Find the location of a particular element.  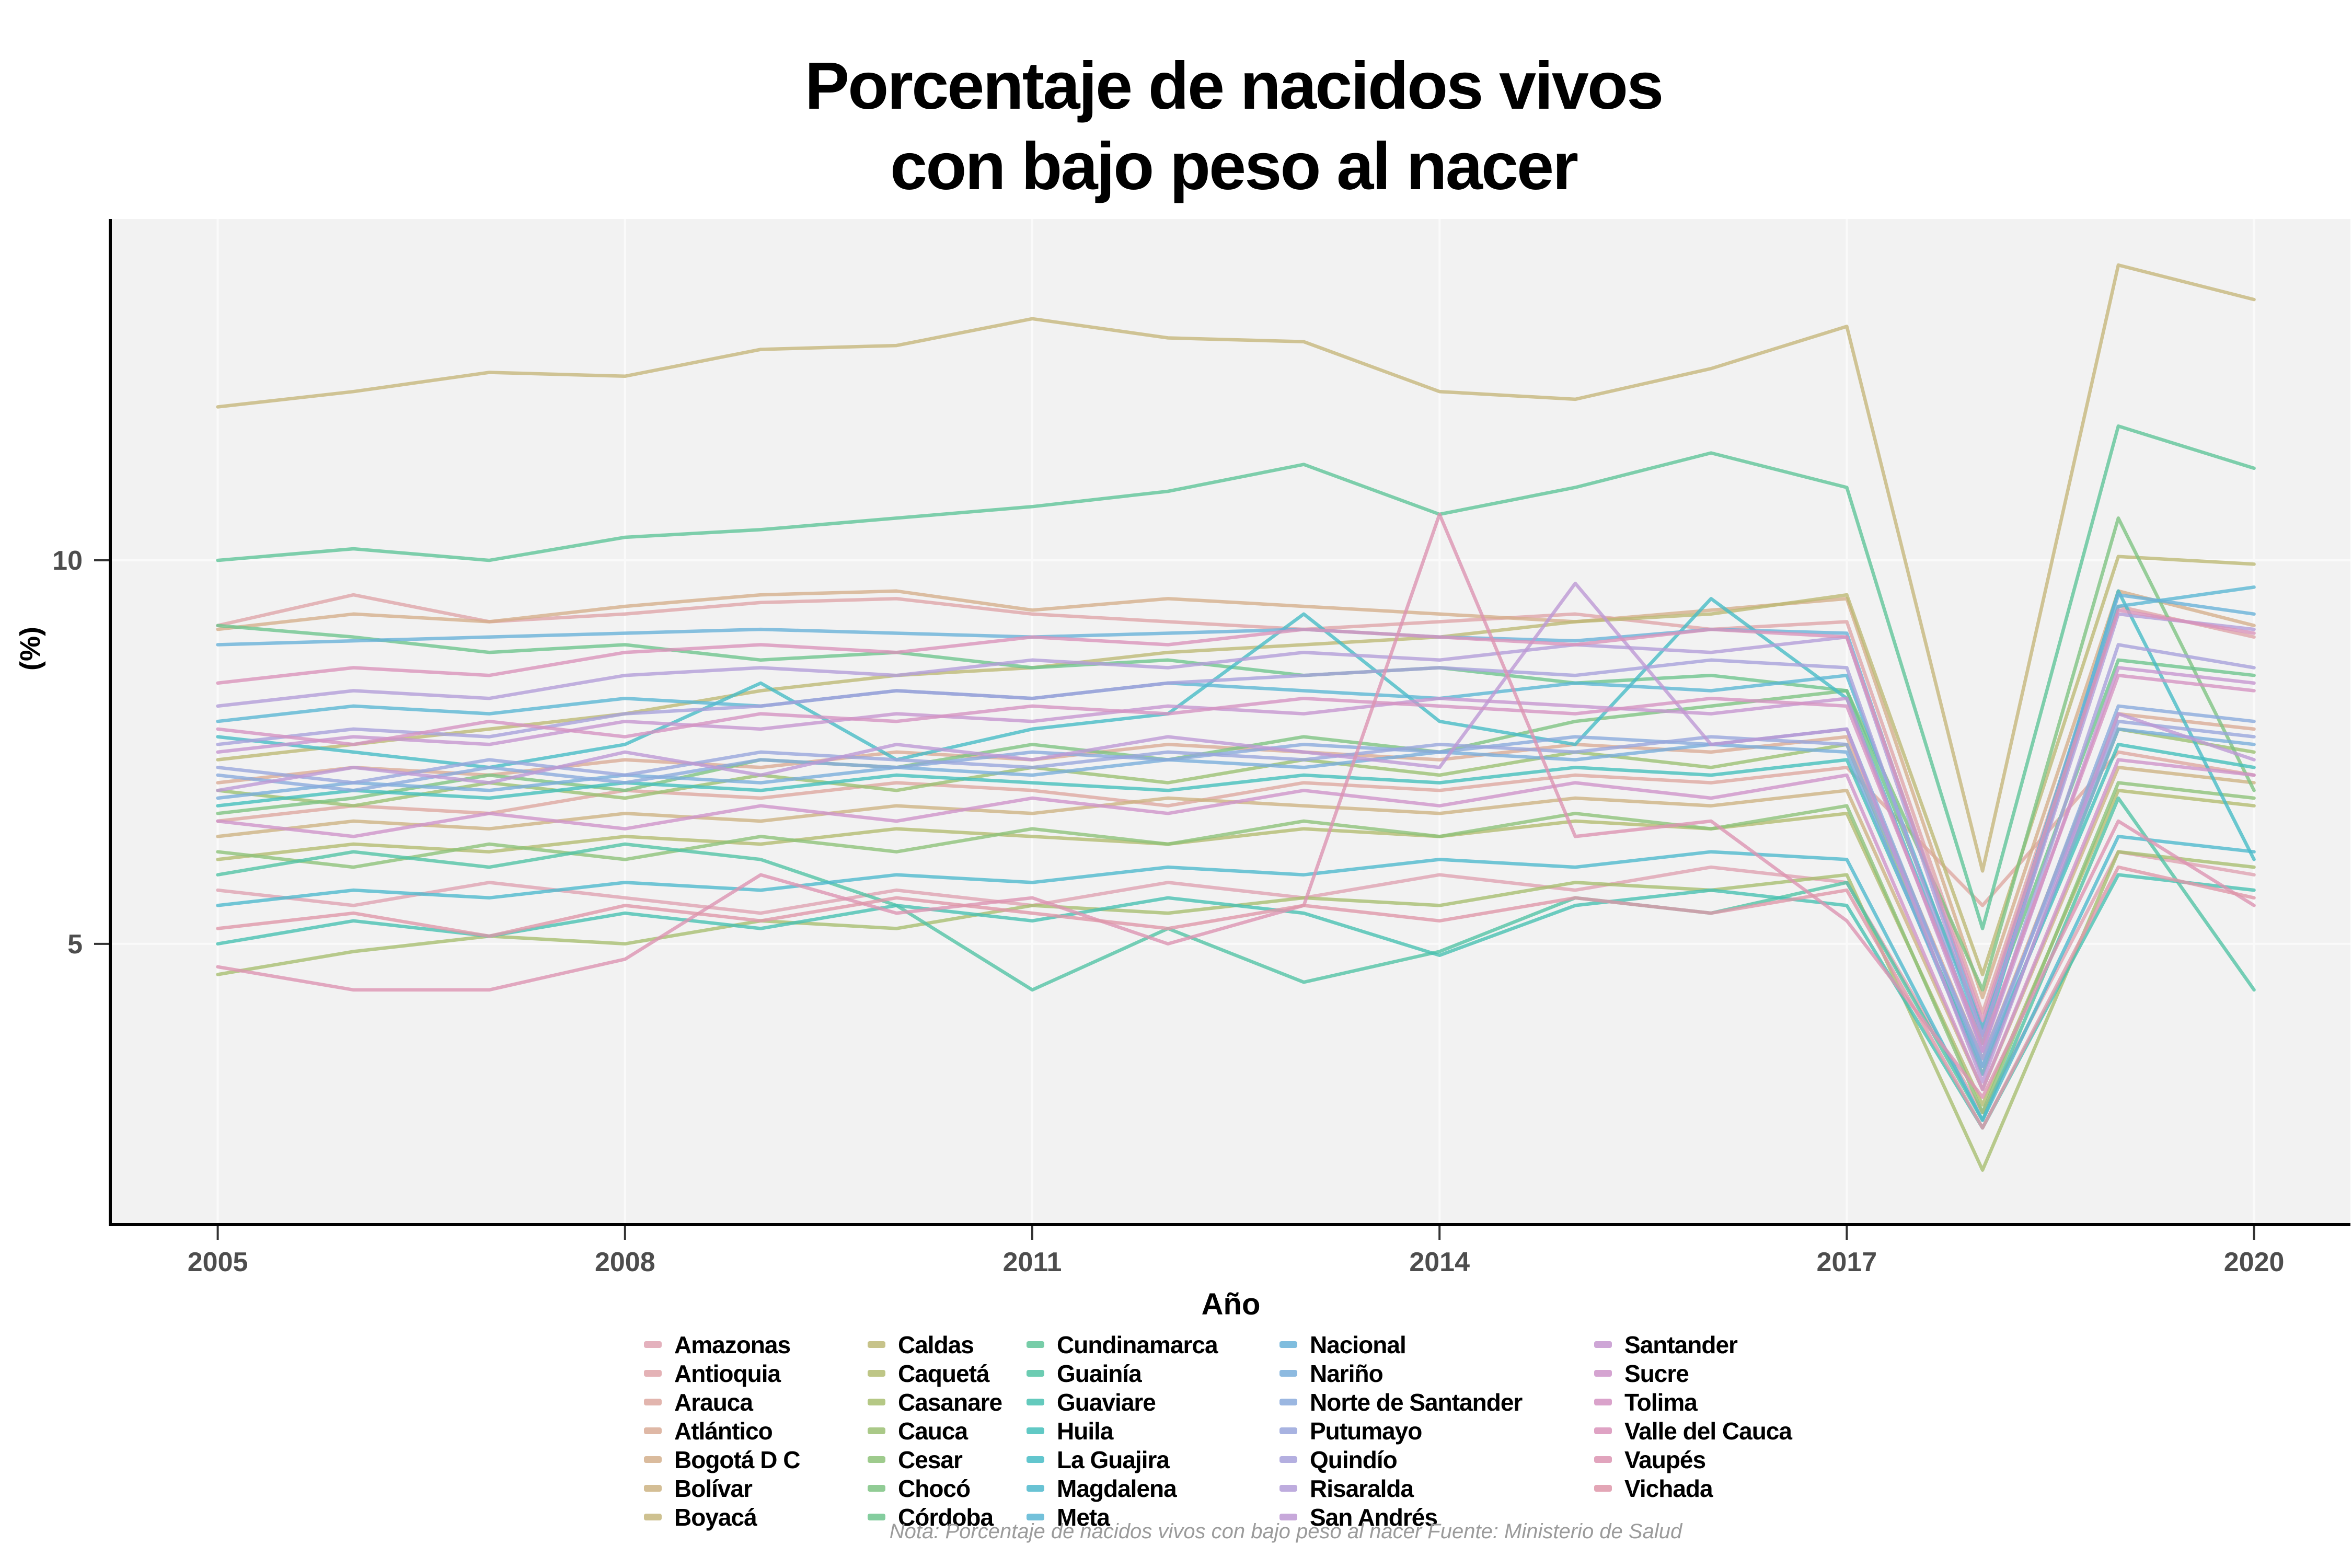

legend-label: Arauca is located at coordinates (713, 1402).